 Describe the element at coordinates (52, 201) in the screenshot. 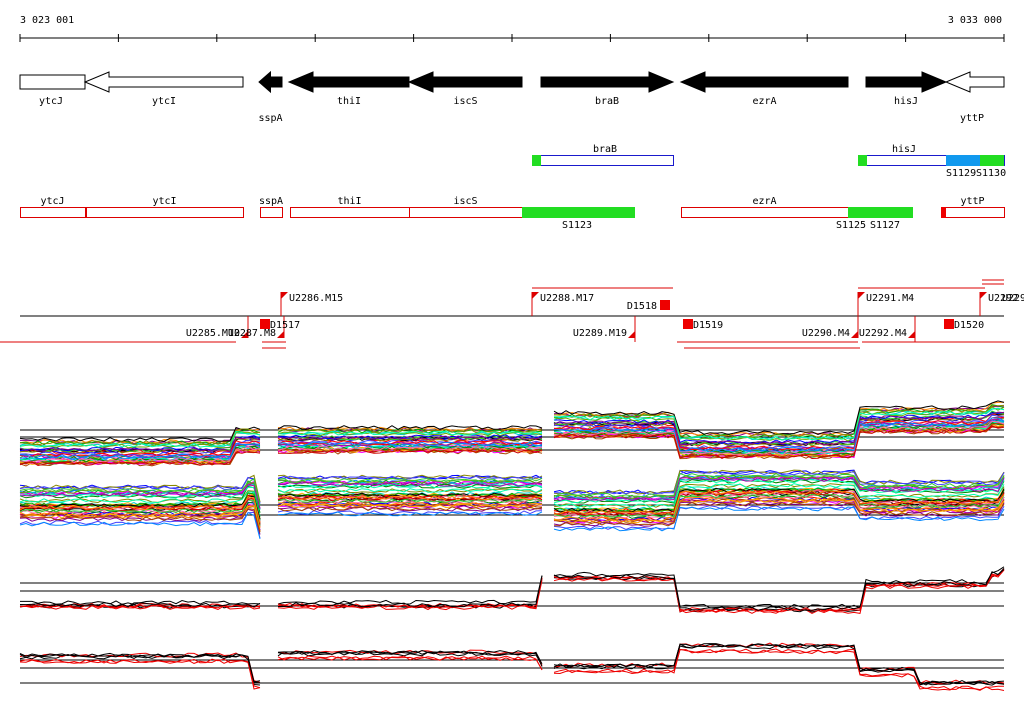

I see `segment-label: ytcJ` at that location.